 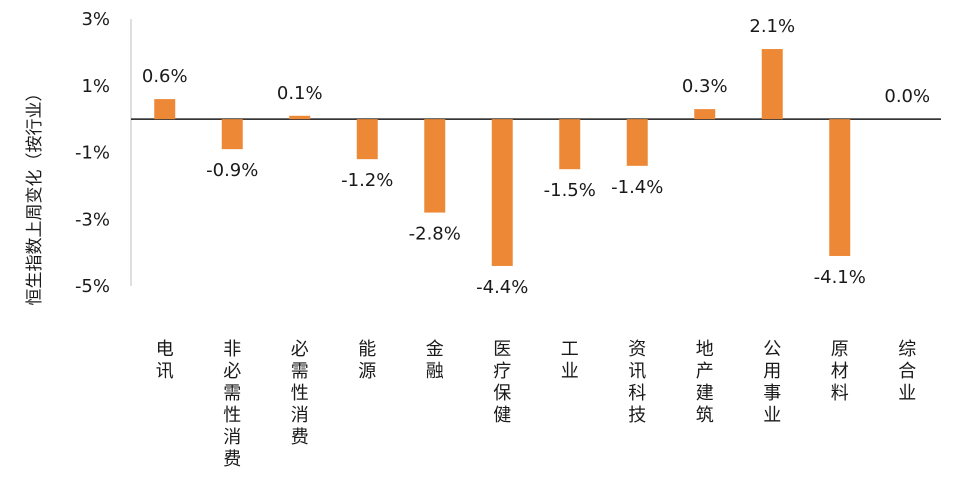 I want to click on y-tick-label: 1%, so click(x=95, y=86).